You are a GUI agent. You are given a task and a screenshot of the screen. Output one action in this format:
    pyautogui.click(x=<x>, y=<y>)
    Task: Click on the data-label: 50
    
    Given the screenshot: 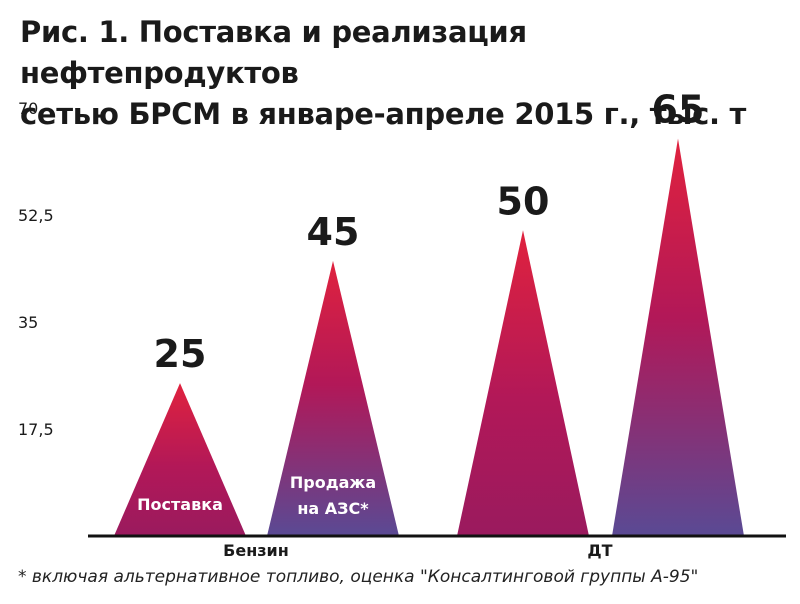 What is the action you would take?
    pyautogui.click(x=523, y=201)
    